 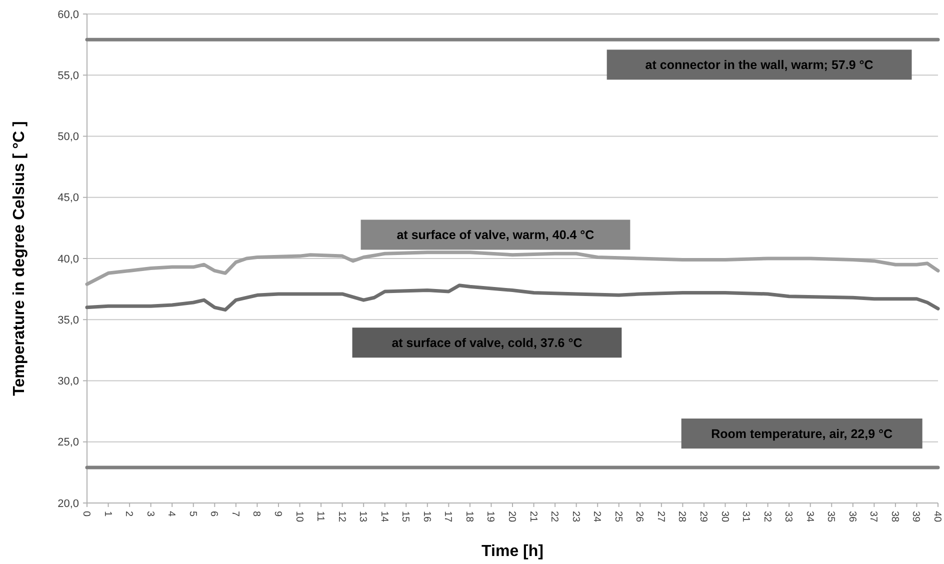 I want to click on annotation: at connector in the wall, warm; 57.9 °C, so click(x=759, y=65).